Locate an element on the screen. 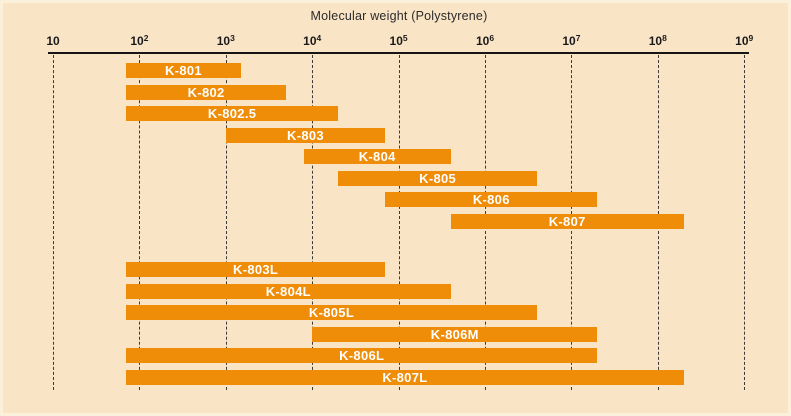 This screenshot has height=416, width=791. bar-label: K-807 is located at coordinates (567, 221).